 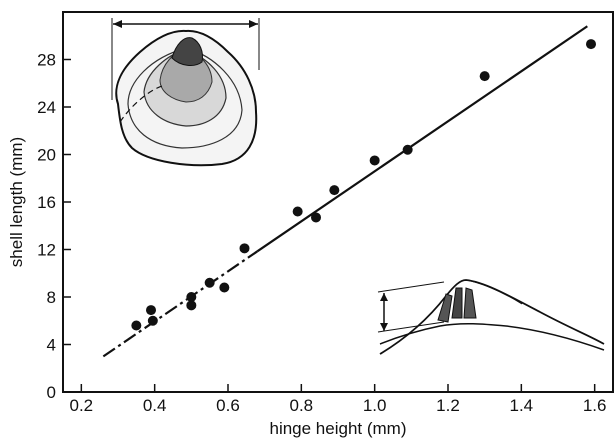 What do you see at coordinates (54, 226) in the screenshot?
I see `y-axis-ticks: 0 4 8 12 16 20 24 28` at bounding box center [54, 226].